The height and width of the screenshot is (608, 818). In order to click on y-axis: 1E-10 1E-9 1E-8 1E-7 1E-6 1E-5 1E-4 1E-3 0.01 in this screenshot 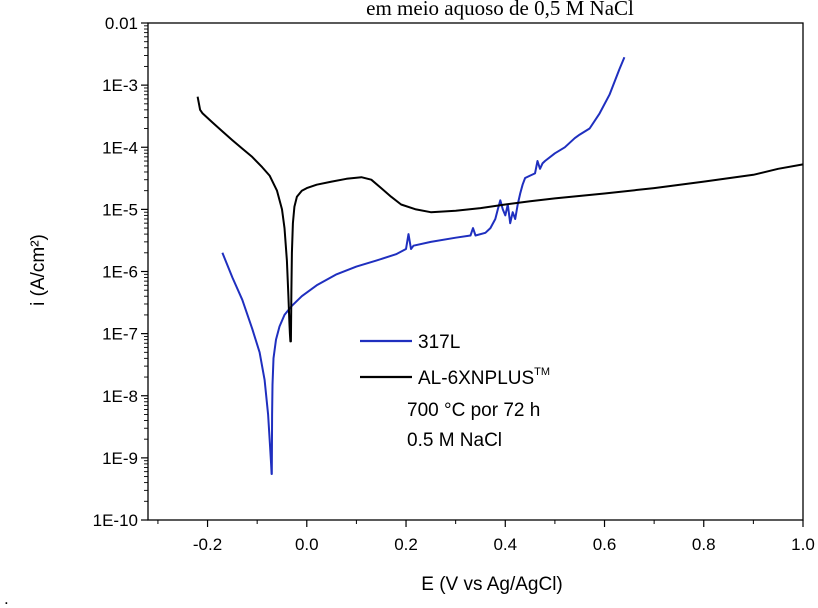, I will do `click(120, 272)`.